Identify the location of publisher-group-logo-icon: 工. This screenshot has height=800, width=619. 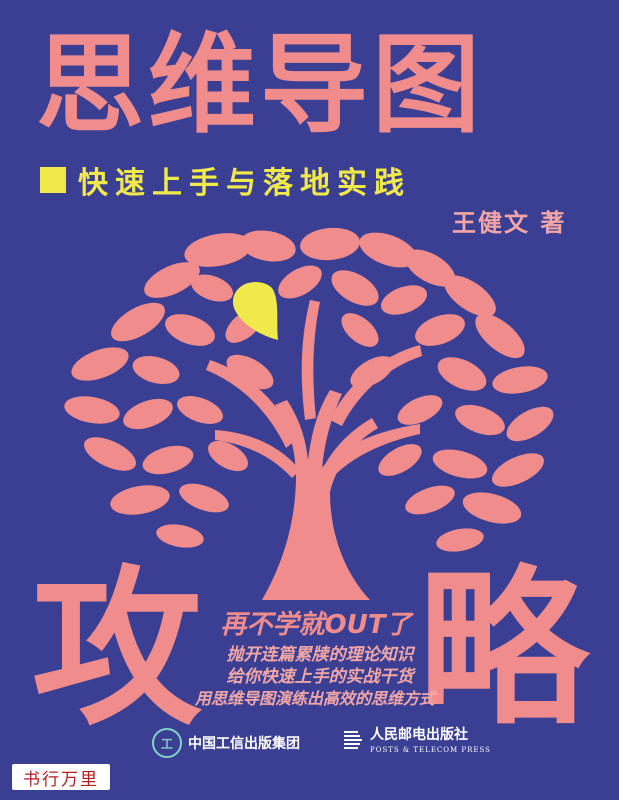
(167, 743).